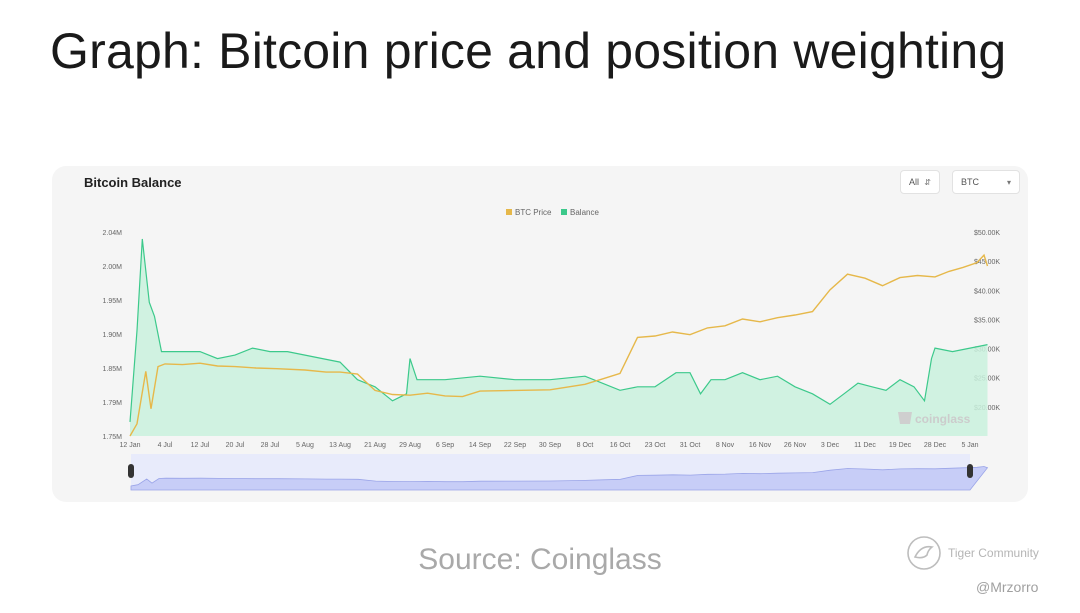  What do you see at coordinates (690, 445) in the screenshot?
I see `x-tick-label: 31 Oct` at bounding box center [690, 445].